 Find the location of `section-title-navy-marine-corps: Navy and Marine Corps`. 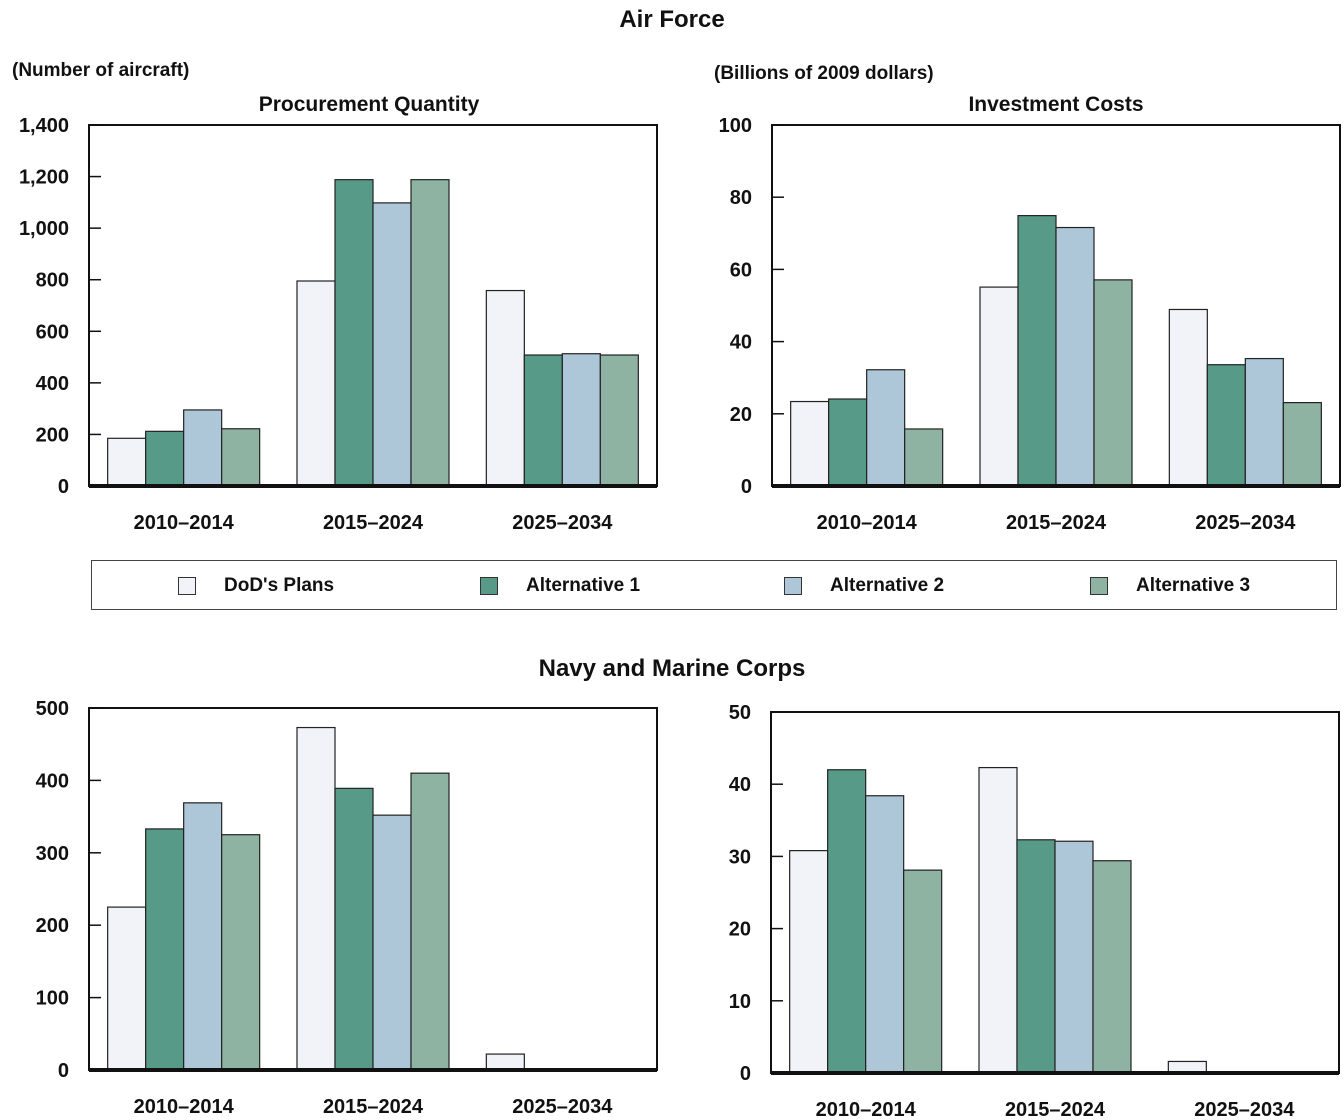

section-title-navy-marine-corps: Navy and Marine Corps is located at coordinates (672, 668).